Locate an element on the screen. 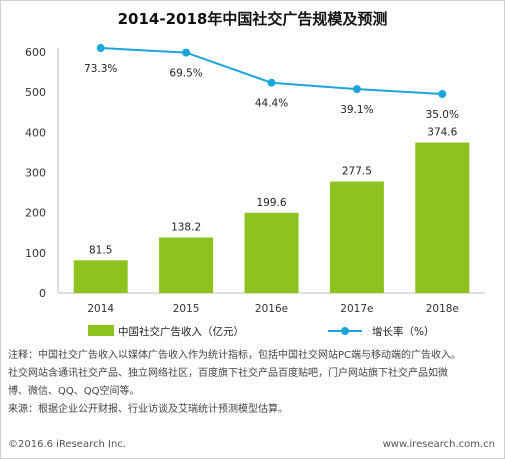  y-tick-label: 100 is located at coordinates (35, 253).